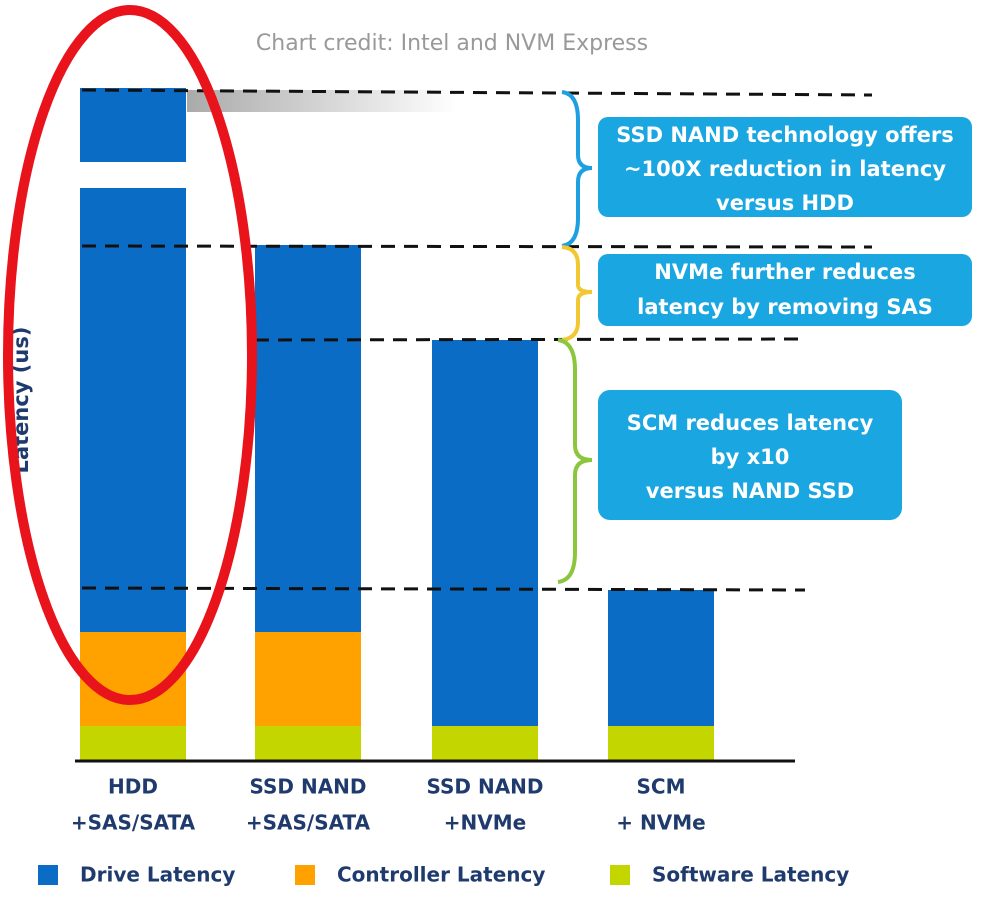 This screenshot has width=983, height=901. What do you see at coordinates (785, 203) in the screenshot?
I see `annotation: versus HDD` at bounding box center [785, 203].